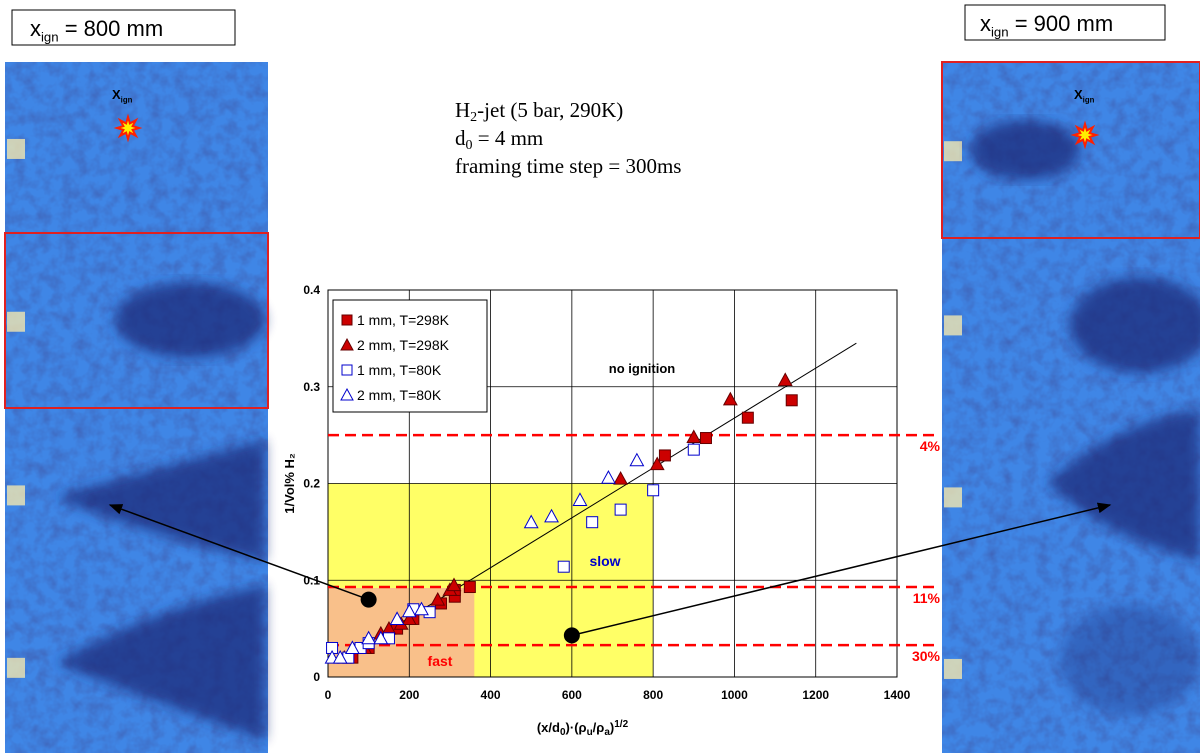 Image resolution: width=1200 pixels, height=753 pixels. What do you see at coordinates (599, 727) in the screenshot?
I see `x-axis-label-part: /ρ` at bounding box center [599, 727].